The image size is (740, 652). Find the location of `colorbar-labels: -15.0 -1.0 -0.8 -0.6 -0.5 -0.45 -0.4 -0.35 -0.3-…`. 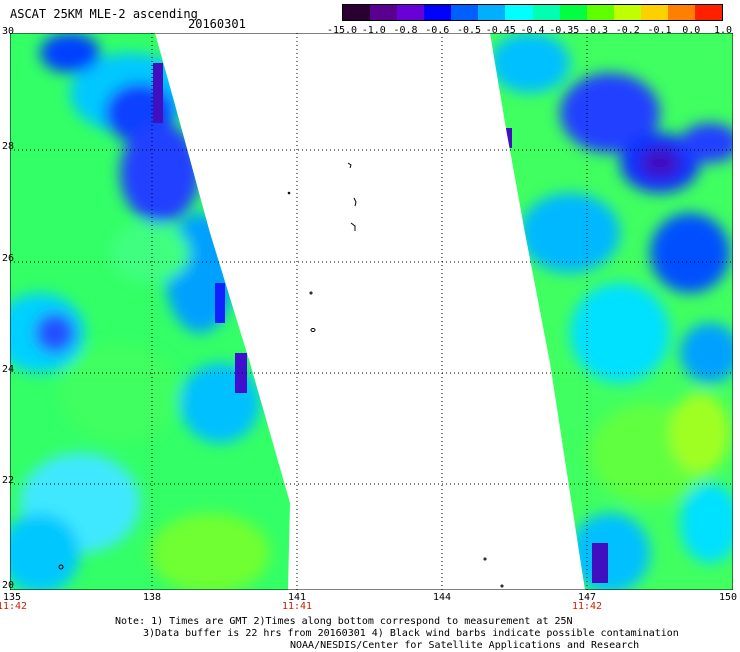

colorbar-labels: -15.0 -1.0 -0.8 -0.6 -0.5 -0.45 -0.4 -0.35 -0.3-… is located at coordinates (533, 31).